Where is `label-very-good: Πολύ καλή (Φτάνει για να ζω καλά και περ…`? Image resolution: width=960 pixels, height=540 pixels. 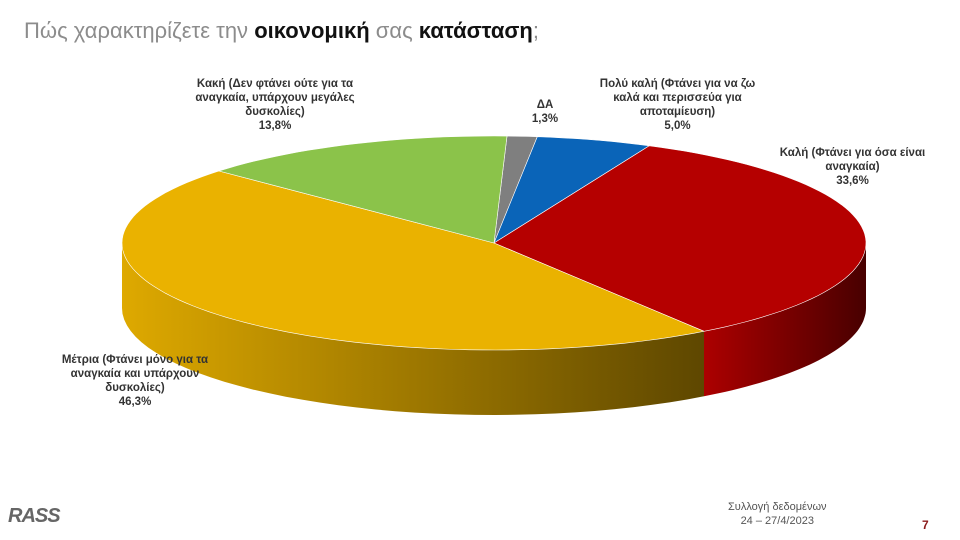
label-very-good: Πολύ καλή (Φτάνει για να ζω καλά και περ… is located at coordinates (677, 105).